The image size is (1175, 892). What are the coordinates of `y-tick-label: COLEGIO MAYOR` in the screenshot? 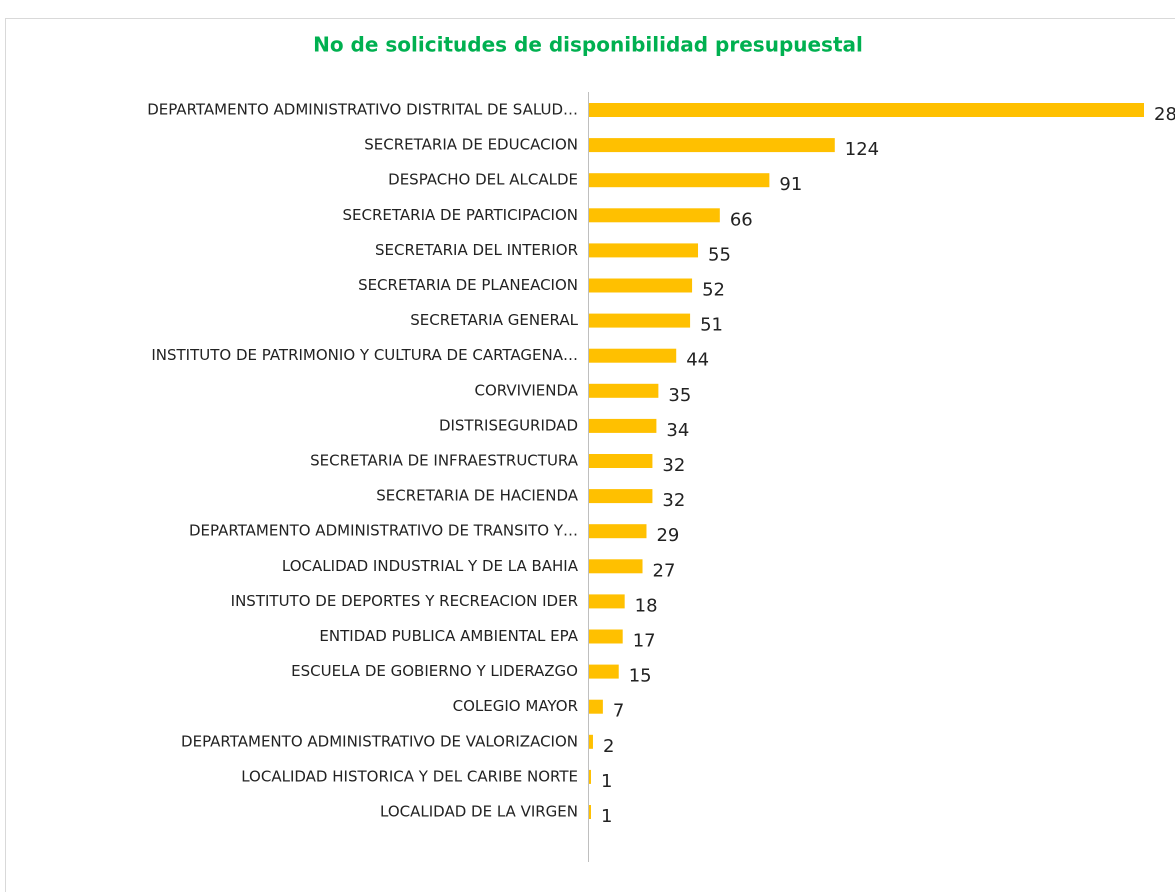 It's located at (515, 706).